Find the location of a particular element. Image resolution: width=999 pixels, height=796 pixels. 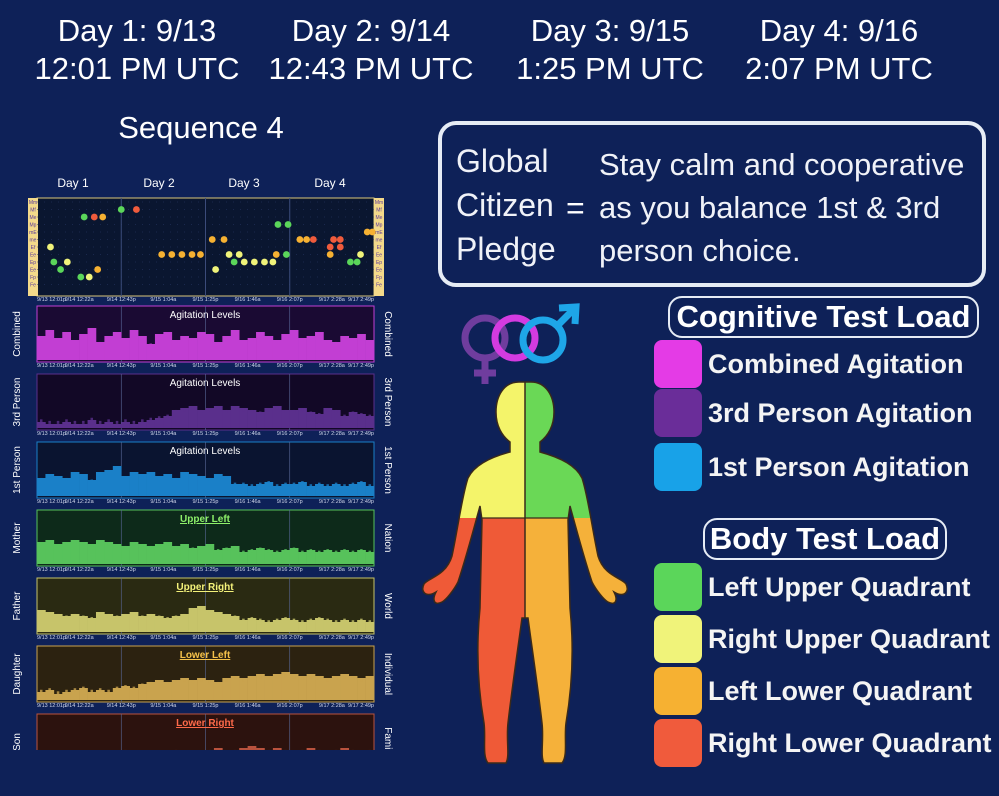

day-2-label: Day 2: 9/14 is located at coordinates (371, 30).